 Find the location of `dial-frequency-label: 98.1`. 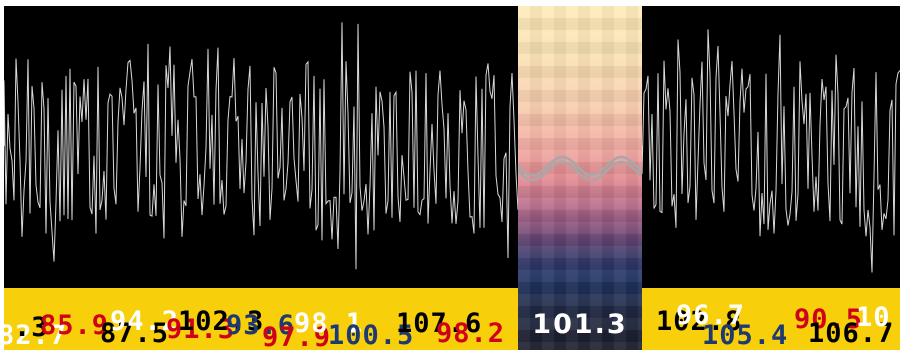

dial-frequency-label: 98.1 is located at coordinates (329, 323).